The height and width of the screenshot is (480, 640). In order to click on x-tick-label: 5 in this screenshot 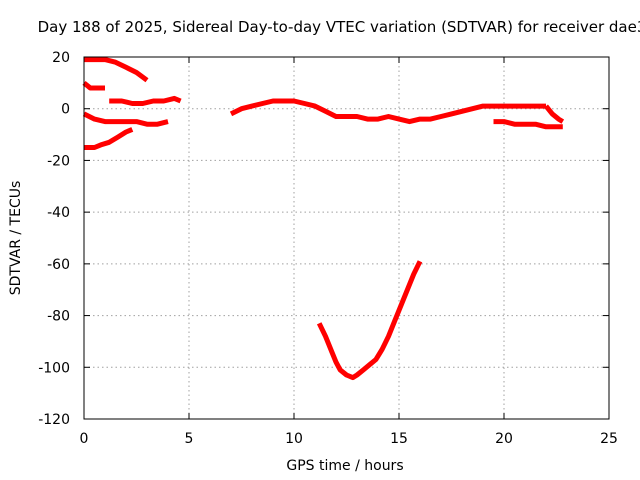, I will do `click(189, 439)`.